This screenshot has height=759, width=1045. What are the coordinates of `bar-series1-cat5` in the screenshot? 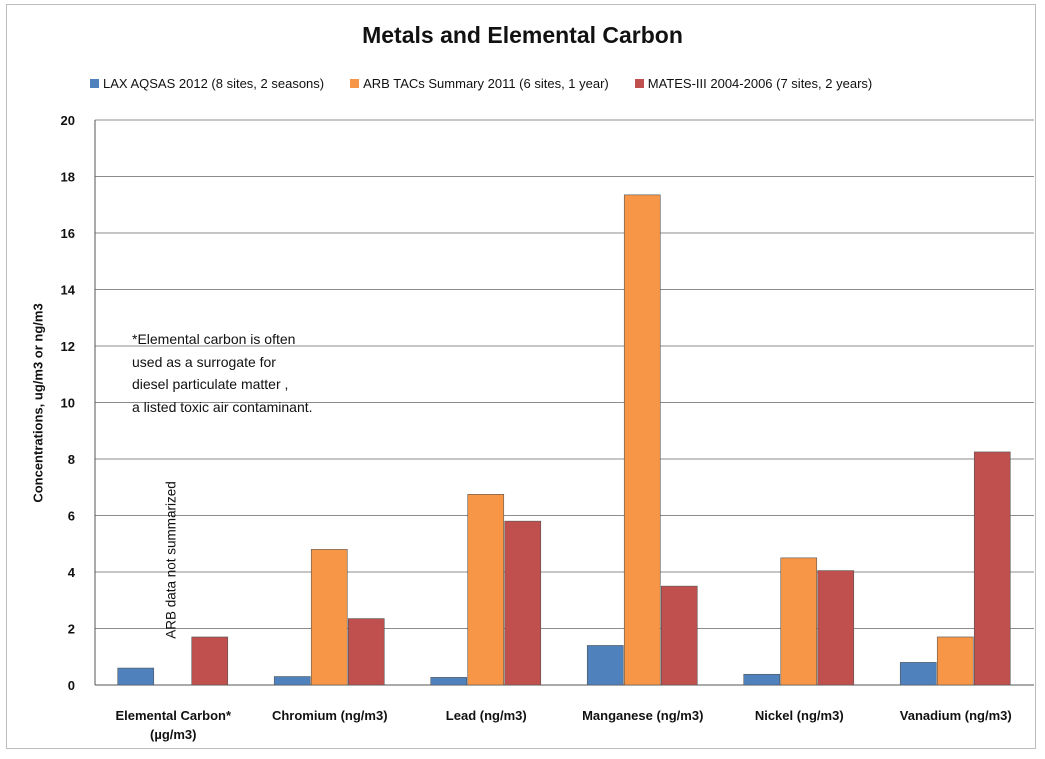 It's located at (762, 679).